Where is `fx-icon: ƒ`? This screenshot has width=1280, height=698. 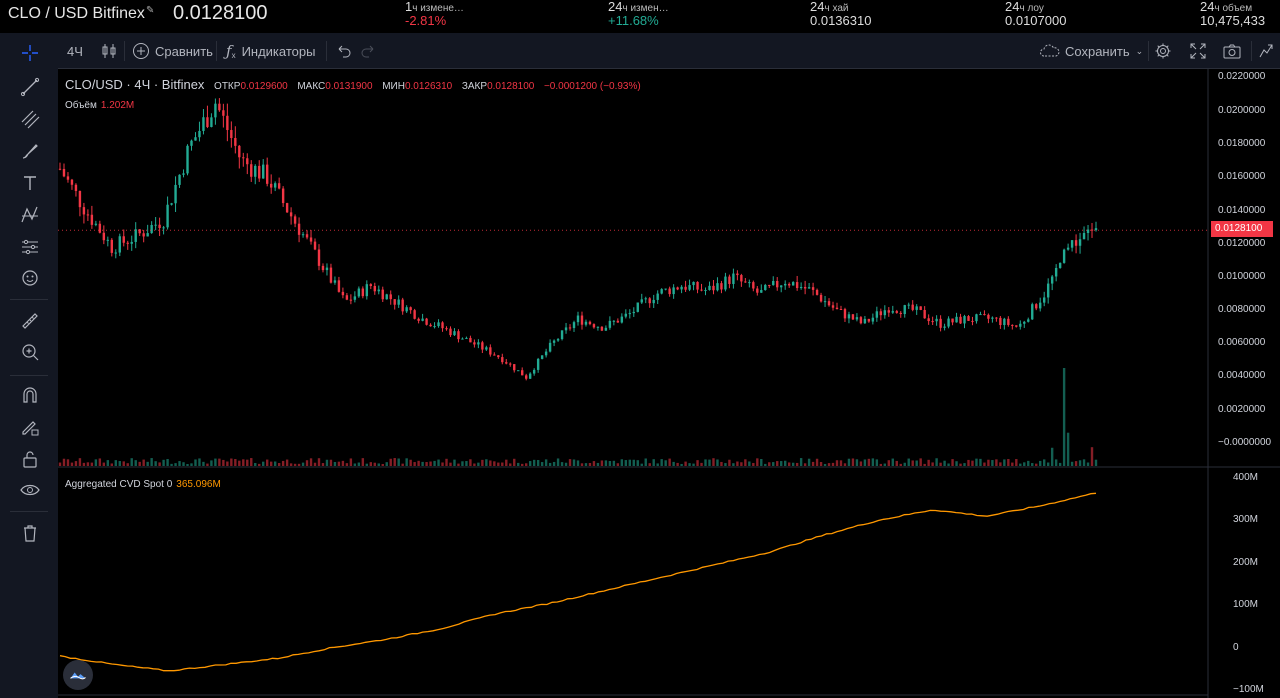 fx-icon: ƒ is located at coordinates (229, 51).